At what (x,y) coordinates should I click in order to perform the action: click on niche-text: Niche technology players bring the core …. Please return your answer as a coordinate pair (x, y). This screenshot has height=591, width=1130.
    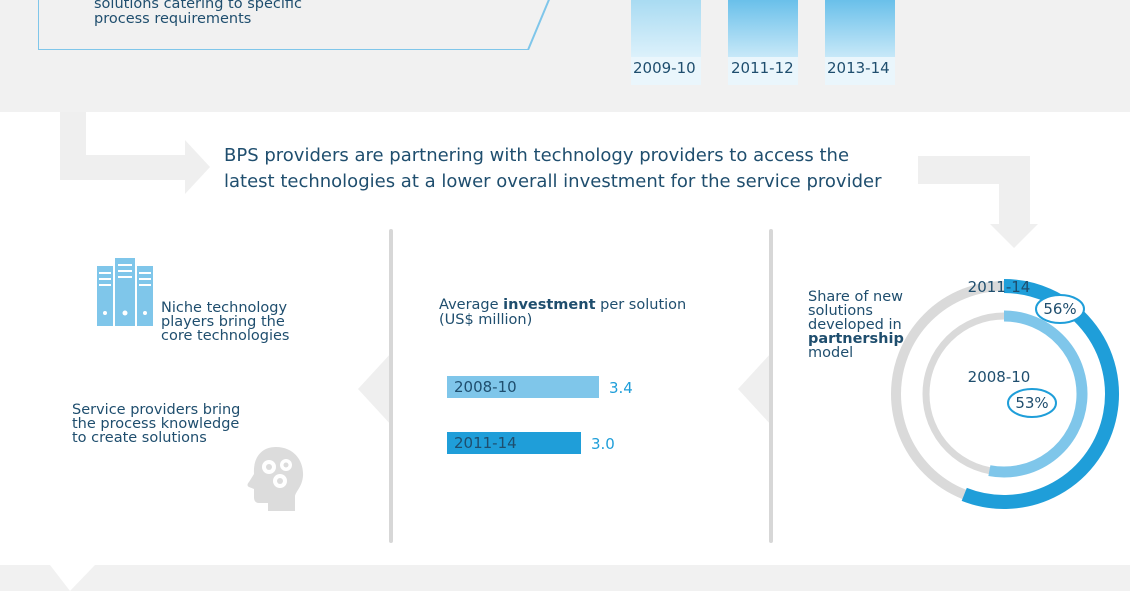
    Looking at the image, I should click on (225, 322).